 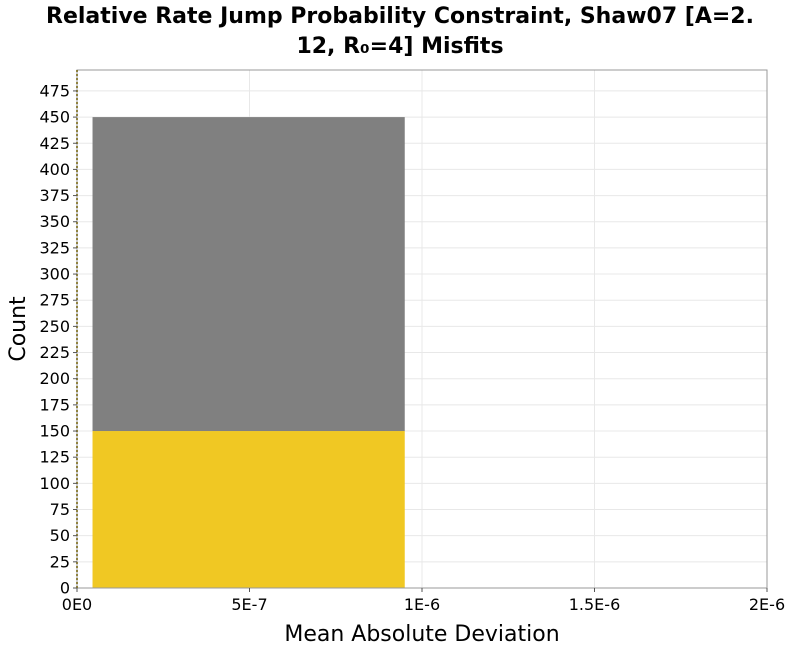 What do you see at coordinates (421, 634) in the screenshot?
I see `x-axis-title: Mean Absolute Deviation` at bounding box center [421, 634].